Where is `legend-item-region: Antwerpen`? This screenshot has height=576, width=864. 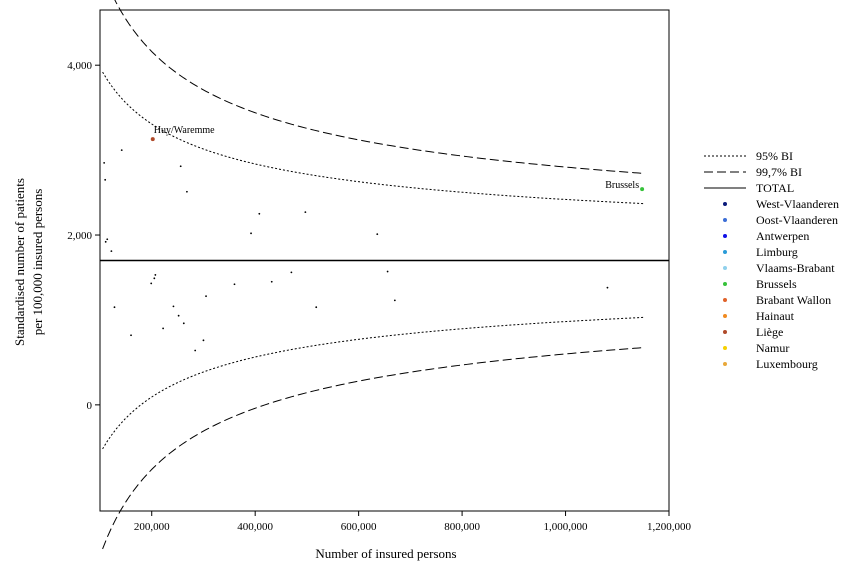 legend-item-region: Antwerpen is located at coordinates (769, 236).